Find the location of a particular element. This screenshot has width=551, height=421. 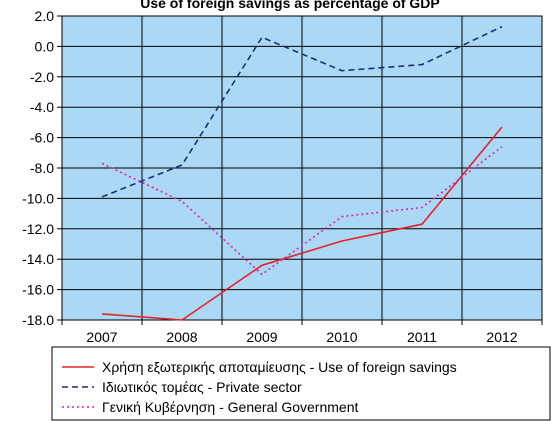

x-axis-ticks: 2007 2008 2009 2010 2011 2012 is located at coordinates (301, 337).